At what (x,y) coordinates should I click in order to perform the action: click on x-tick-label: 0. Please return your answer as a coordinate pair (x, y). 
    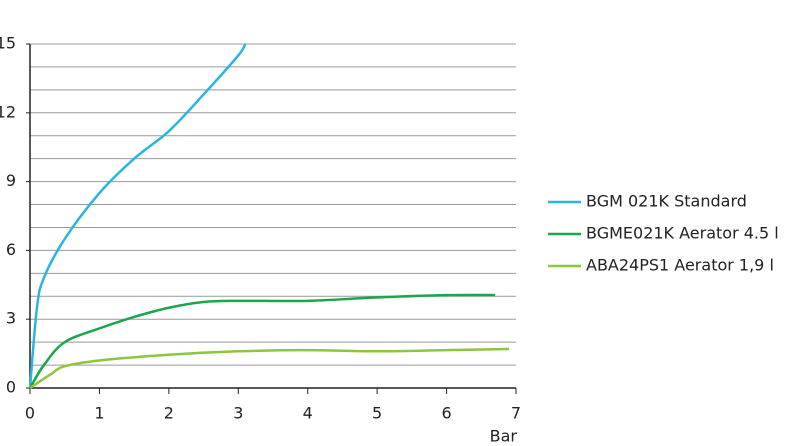
    Looking at the image, I should click on (30, 413).